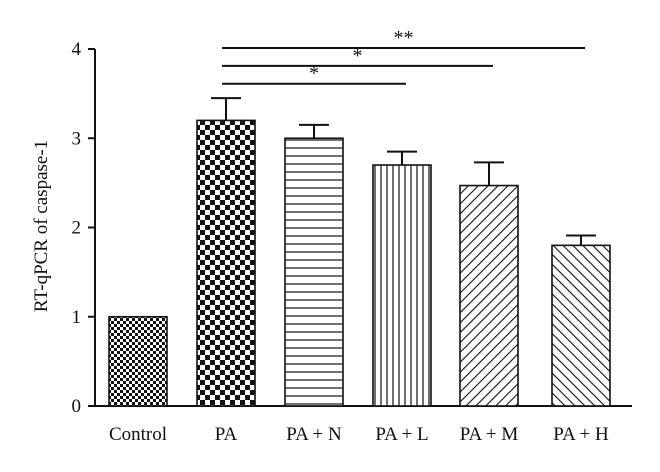 Image resolution: width=660 pixels, height=472 pixels. What do you see at coordinates (77, 228) in the screenshot?
I see `y-tick-label: 2` at bounding box center [77, 228].